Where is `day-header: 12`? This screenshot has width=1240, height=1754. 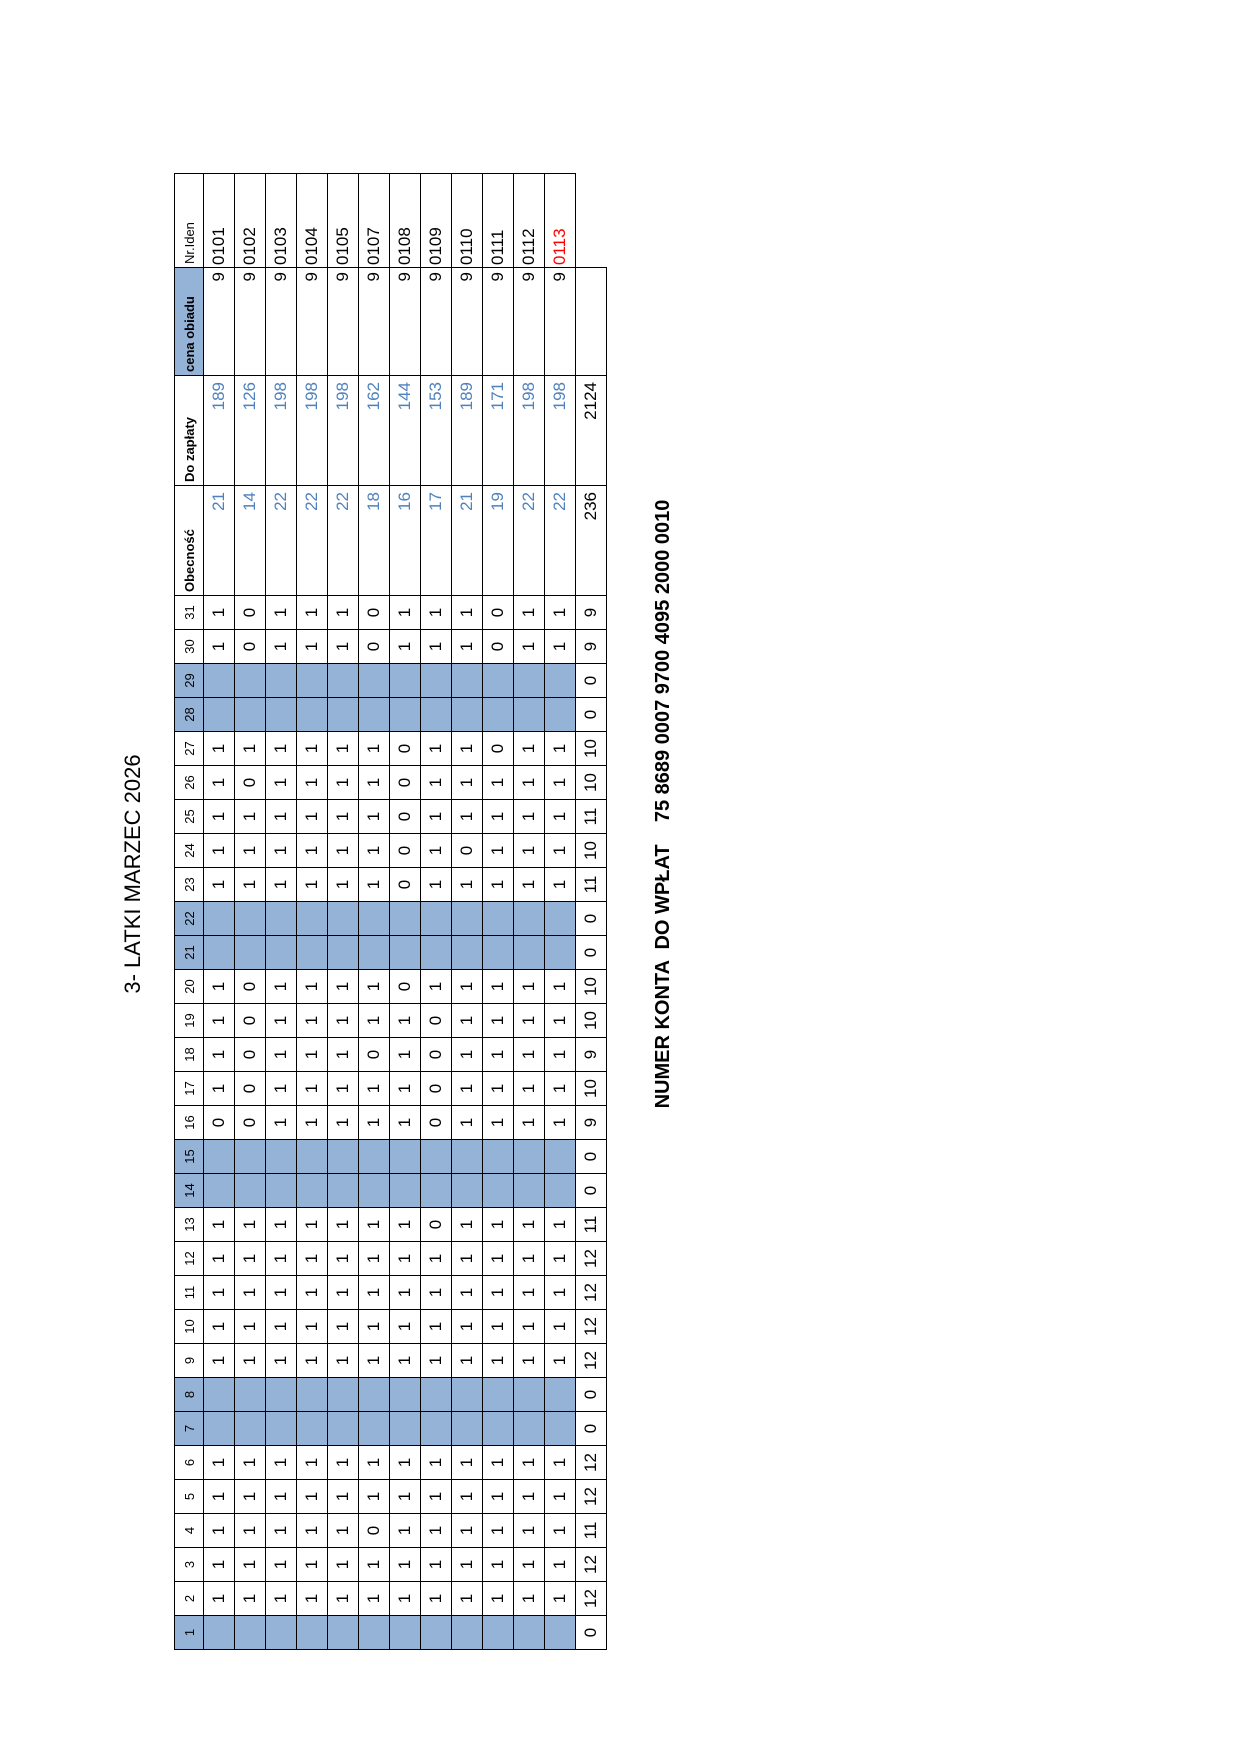 day-header: 12 is located at coordinates (189, 1258).